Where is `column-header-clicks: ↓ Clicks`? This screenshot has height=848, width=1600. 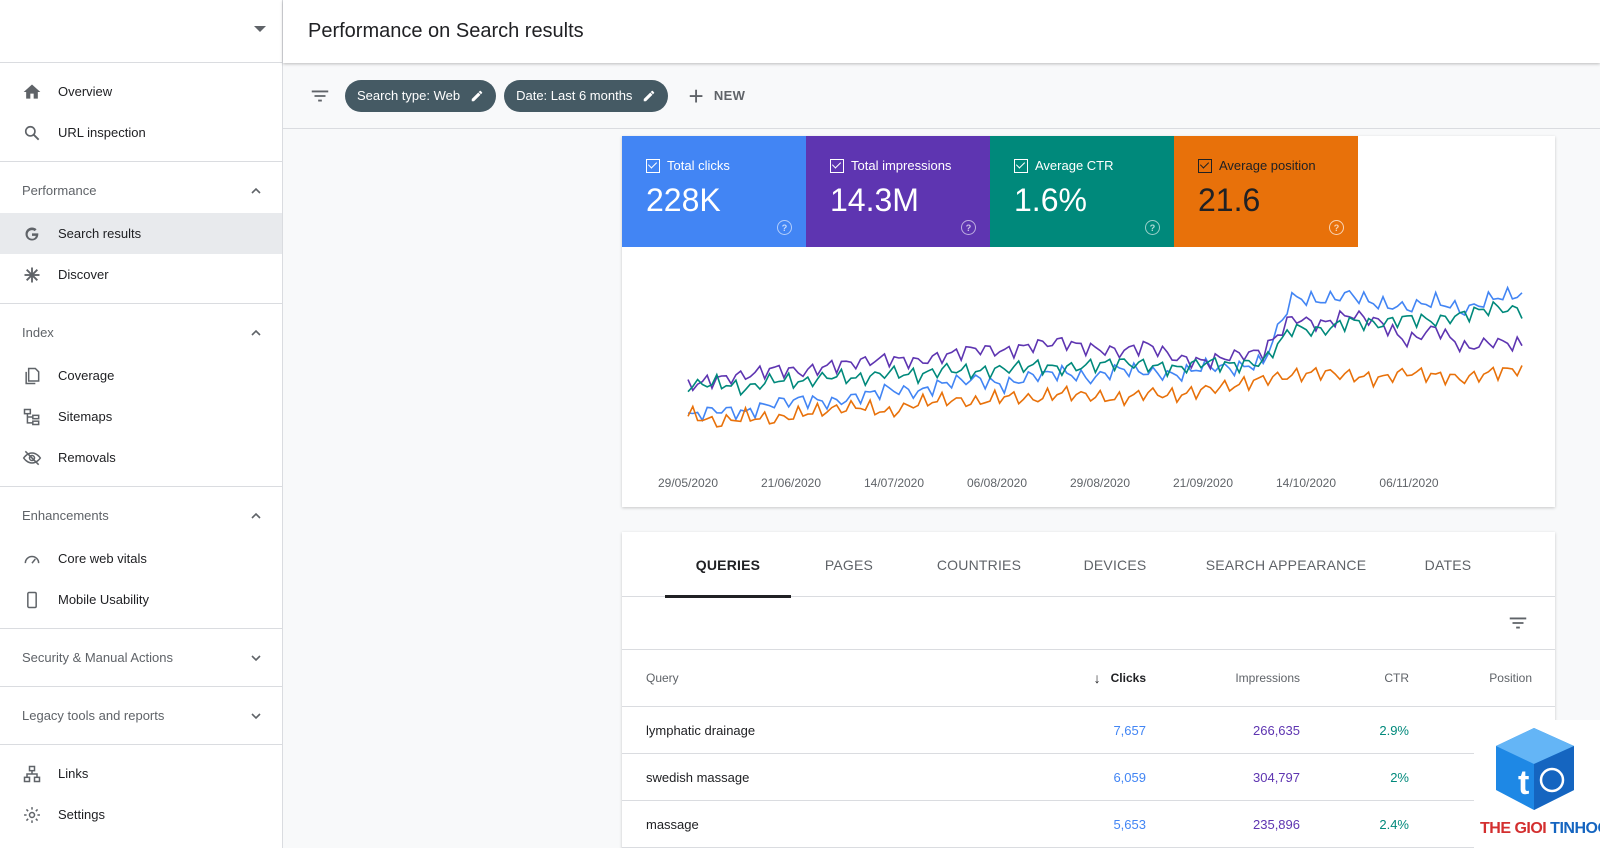 column-header-clicks: ↓ Clicks is located at coordinates (1076, 678).